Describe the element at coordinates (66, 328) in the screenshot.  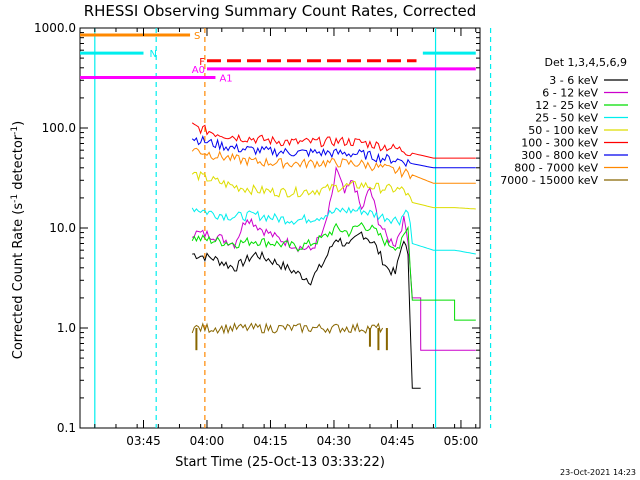
I see `y-tick-label: 1.0` at that location.